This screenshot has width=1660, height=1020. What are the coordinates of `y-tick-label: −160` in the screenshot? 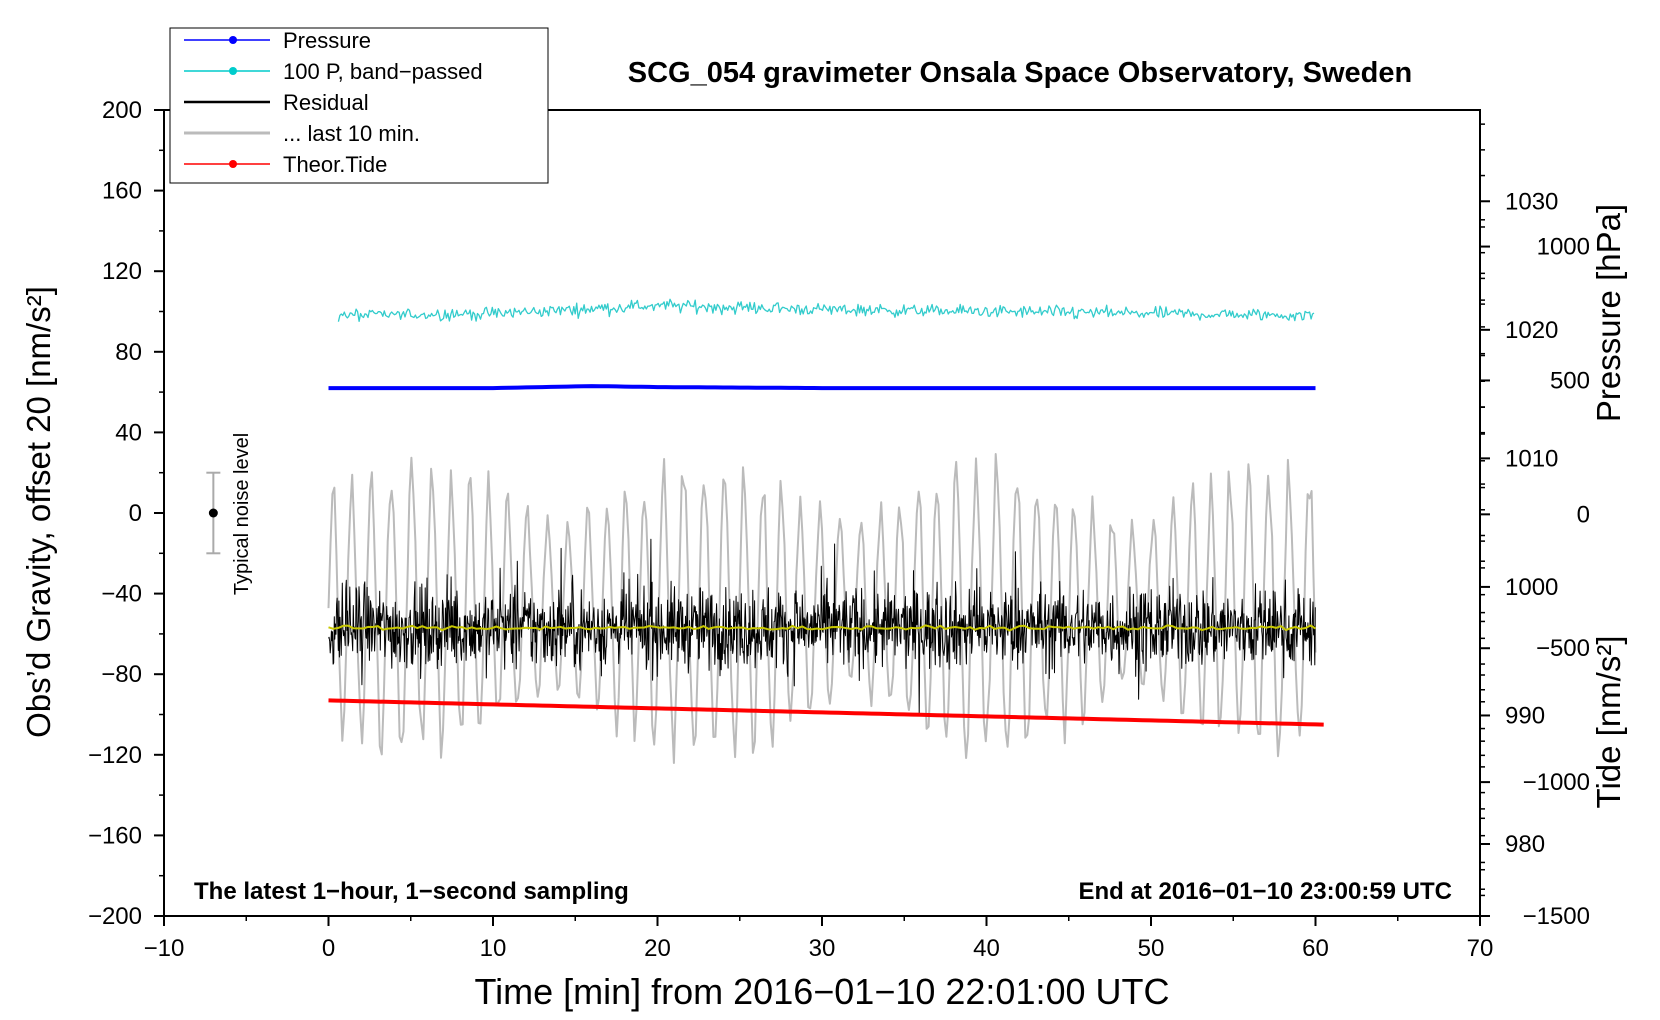 It's located at (115, 835).